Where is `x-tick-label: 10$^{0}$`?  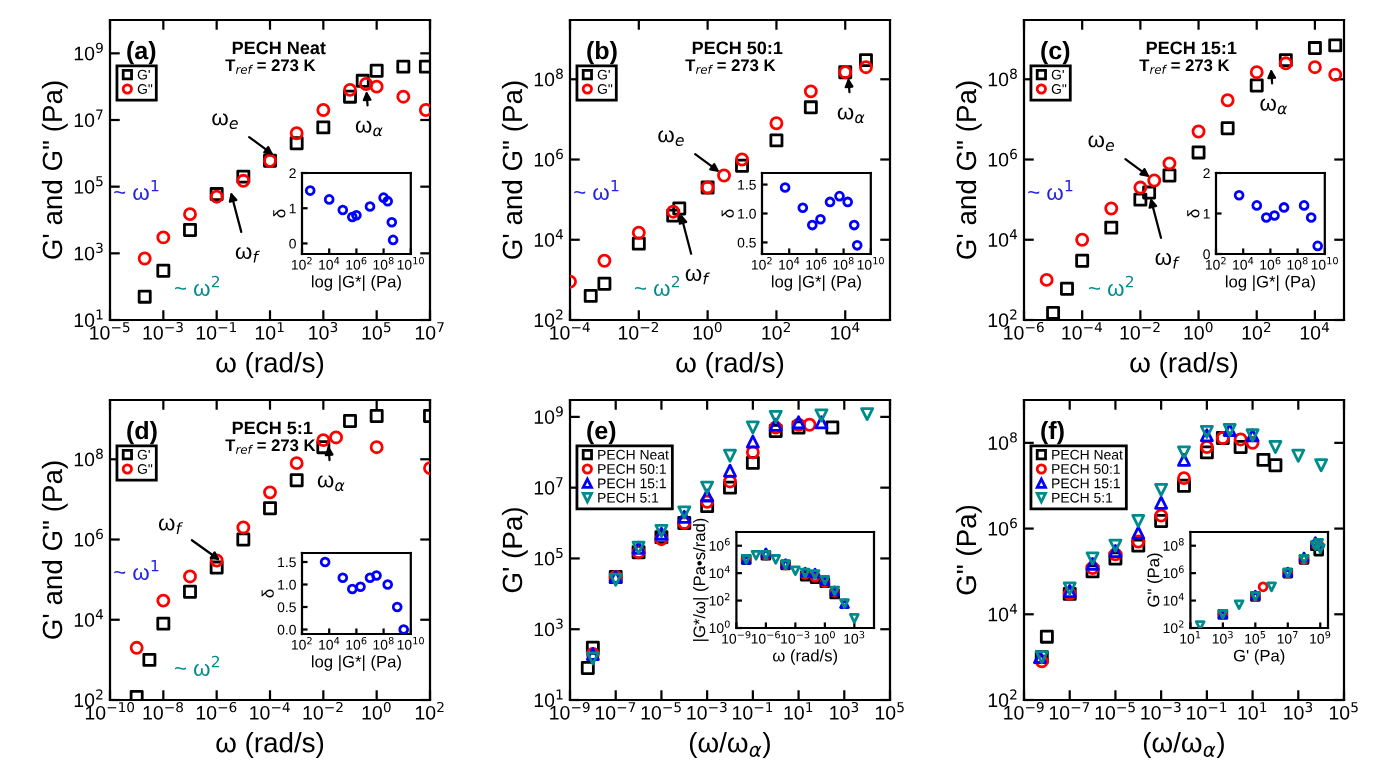 x-tick-label: 10$^{0}$ is located at coordinates (376, 710).